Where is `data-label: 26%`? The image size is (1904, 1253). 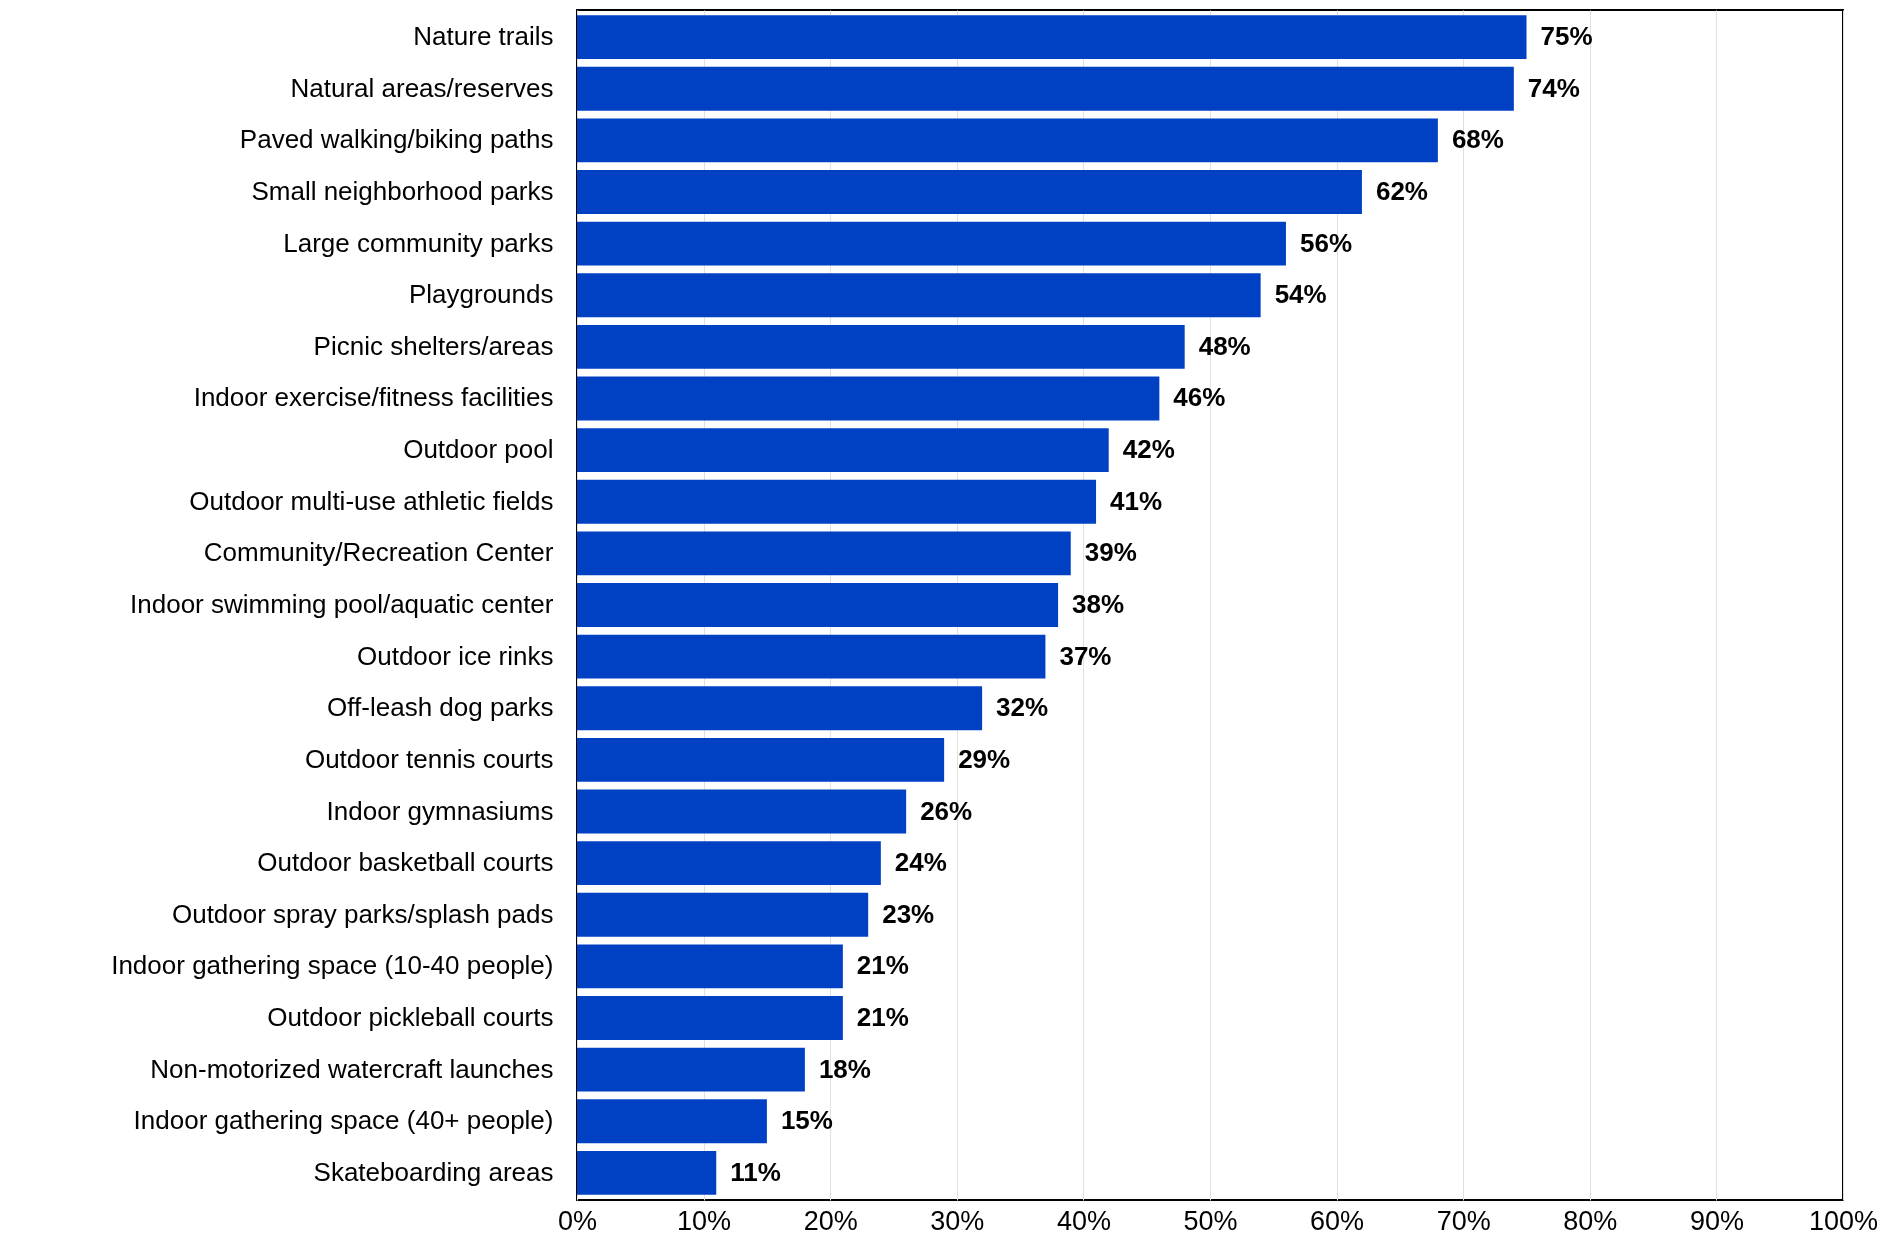
data-label: 26% is located at coordinates (946, 810).